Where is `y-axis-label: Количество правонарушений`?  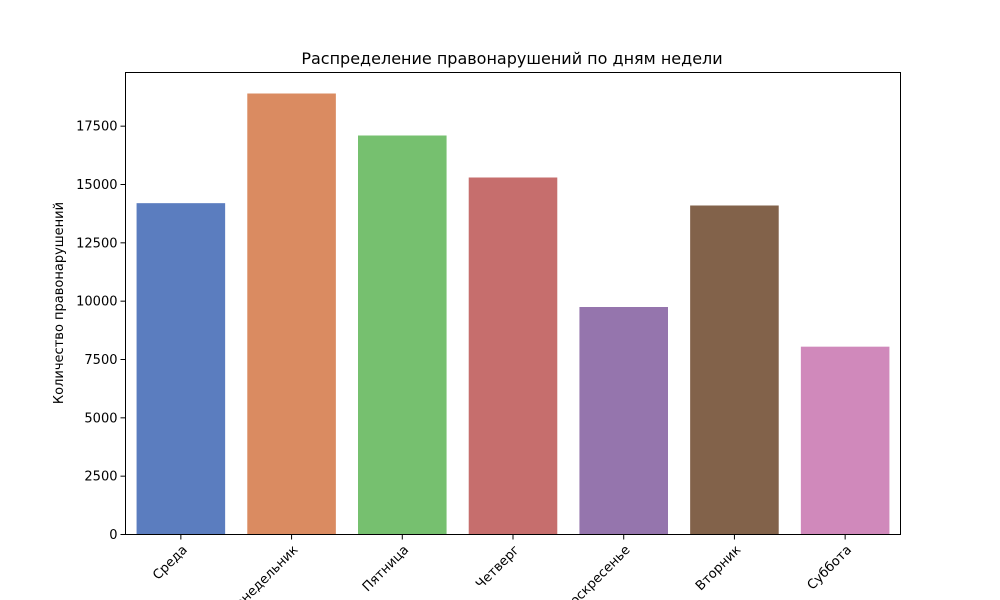
y-axis-label: Количество правонарушений is located at coordinates (59, 303).